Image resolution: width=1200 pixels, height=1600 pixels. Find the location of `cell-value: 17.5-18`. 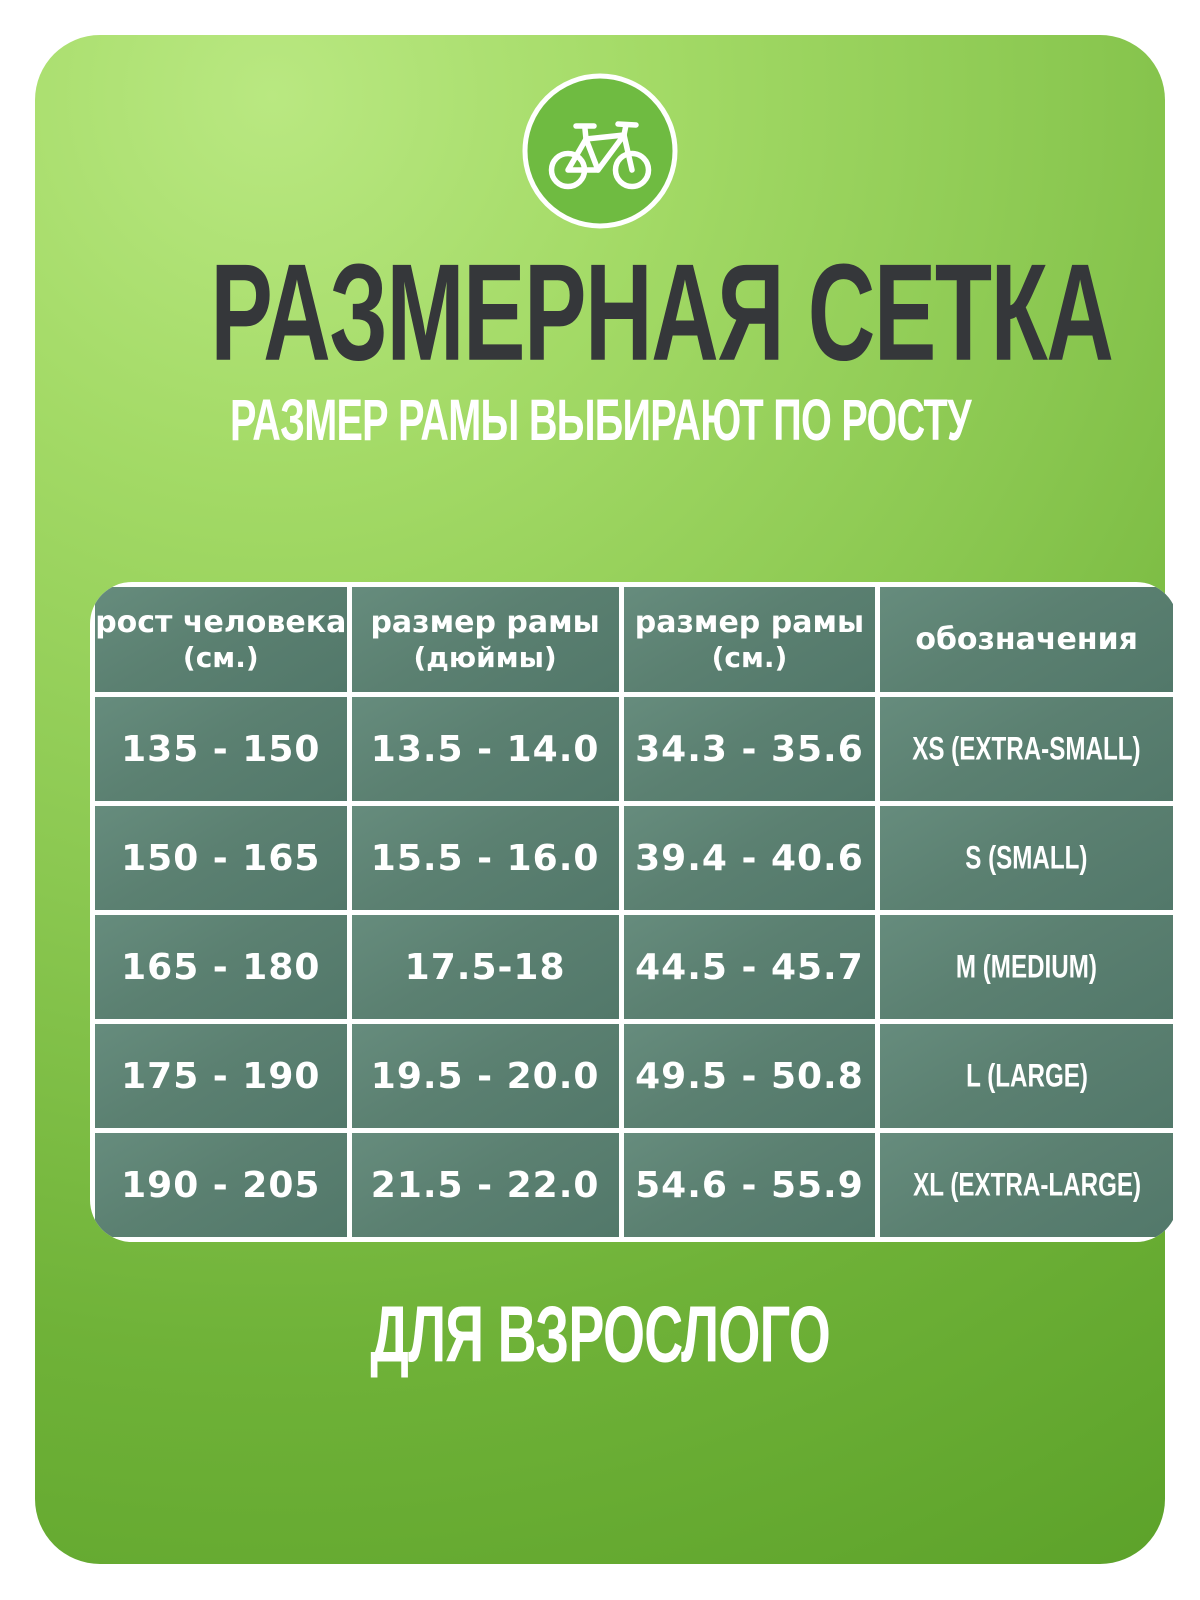

cell-value: 17.5-18 is located at coordinates (485, 967).